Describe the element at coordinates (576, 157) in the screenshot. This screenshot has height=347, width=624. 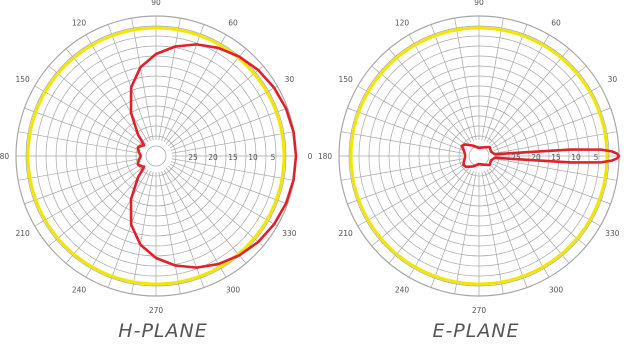
I see `e-plane-radial-label: 10` at that location.